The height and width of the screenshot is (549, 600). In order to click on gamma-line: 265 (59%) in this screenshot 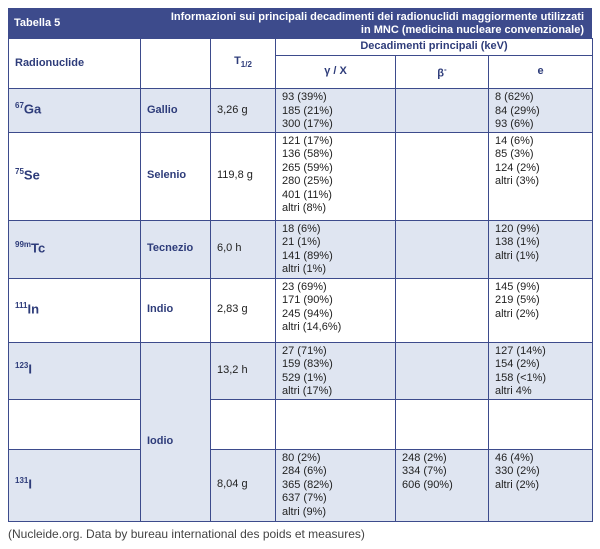, I will do `click(307, 167)`.